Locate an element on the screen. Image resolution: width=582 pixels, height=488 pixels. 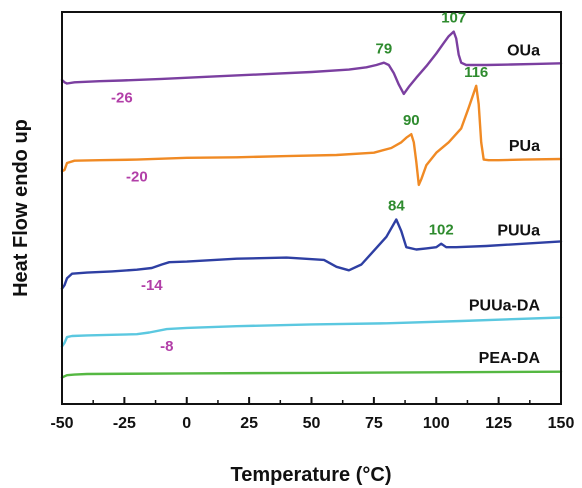
x-tick-label: -25 is located at coordinates (124, 423).